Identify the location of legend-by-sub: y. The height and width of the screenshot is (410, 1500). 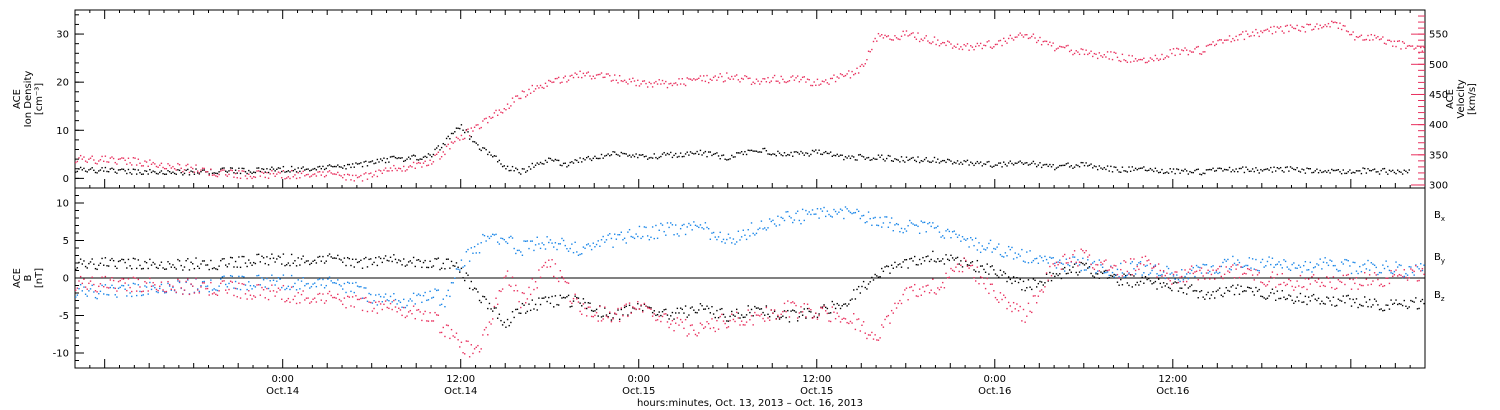
(1443, 261).